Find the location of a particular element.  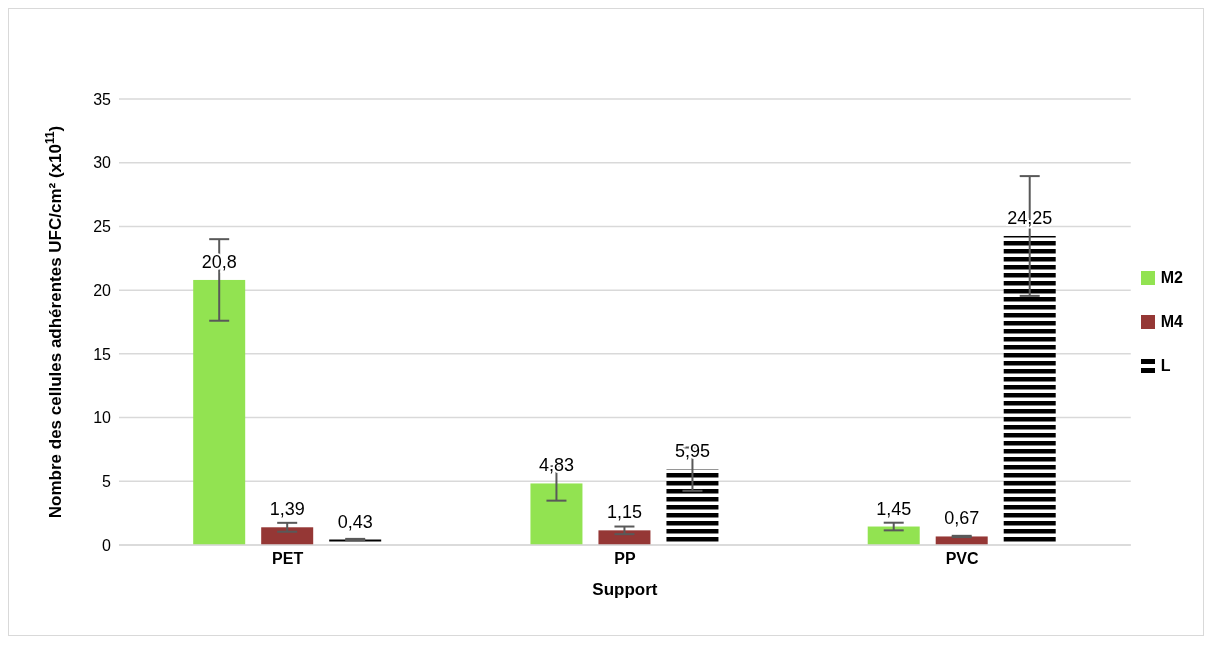

y-tick-label: 20 is located at coordinates (102, 290).